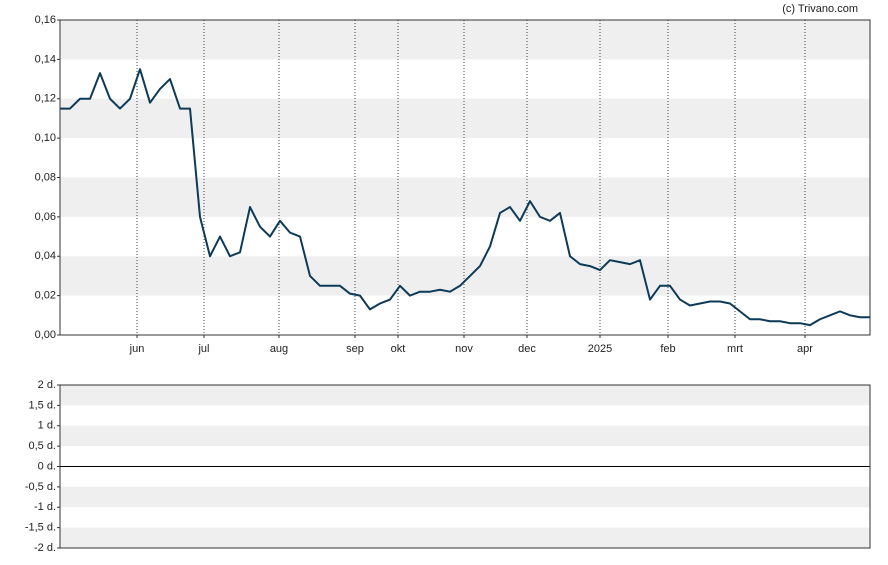 This screenshot has width=888, height=565. Describe the element at coordinates (45, 177) in the screenshot. I see `y-tick-label: 0,08` at that location.